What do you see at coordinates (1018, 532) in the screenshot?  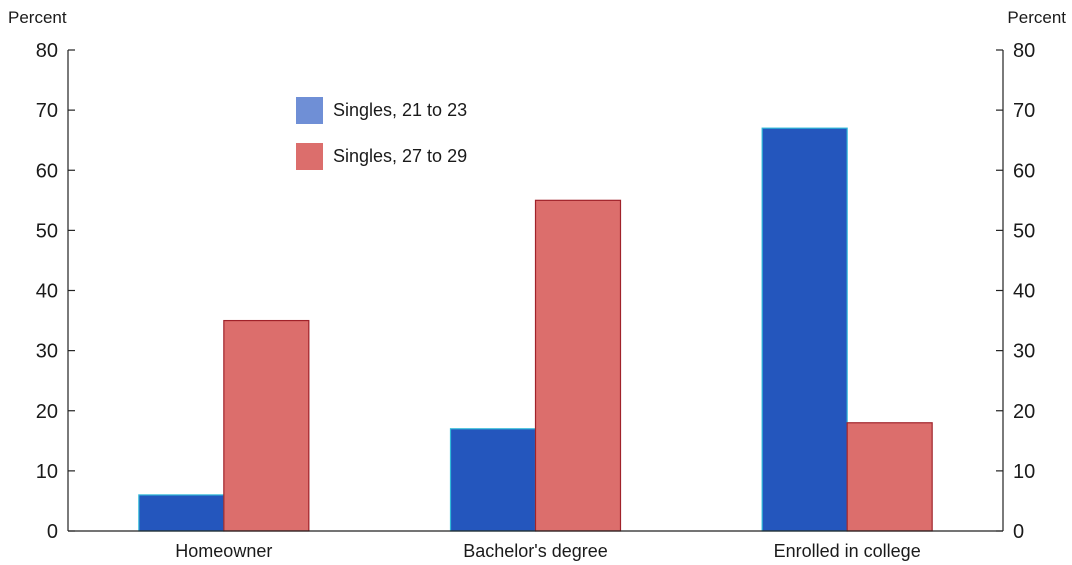 I see `right-tick-label-0: 0` at bounding box center [1018, 532].